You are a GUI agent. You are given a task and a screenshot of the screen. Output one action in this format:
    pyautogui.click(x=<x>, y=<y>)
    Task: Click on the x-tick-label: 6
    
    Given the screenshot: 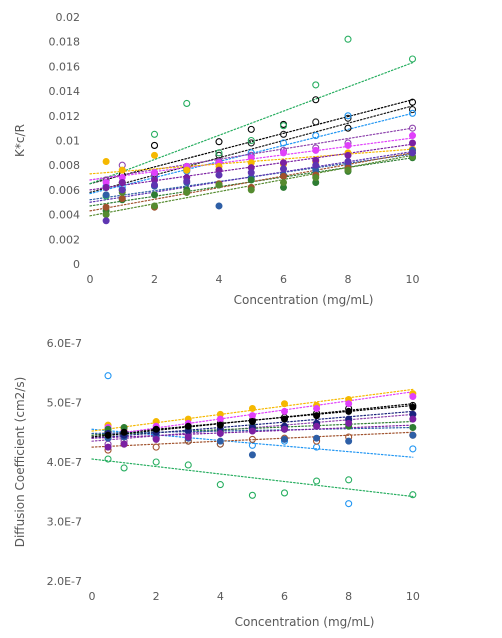 What is the action you would take?
    pyautogui.click(x=283, y=279)
    